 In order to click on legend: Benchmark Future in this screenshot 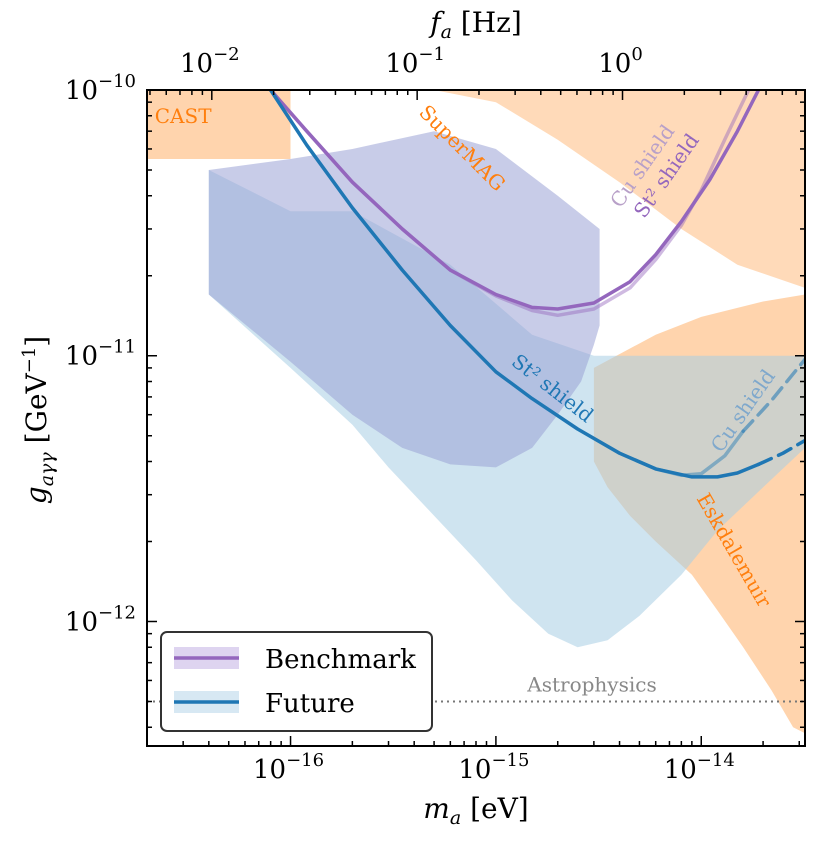, I will do `click(296, 681)`.